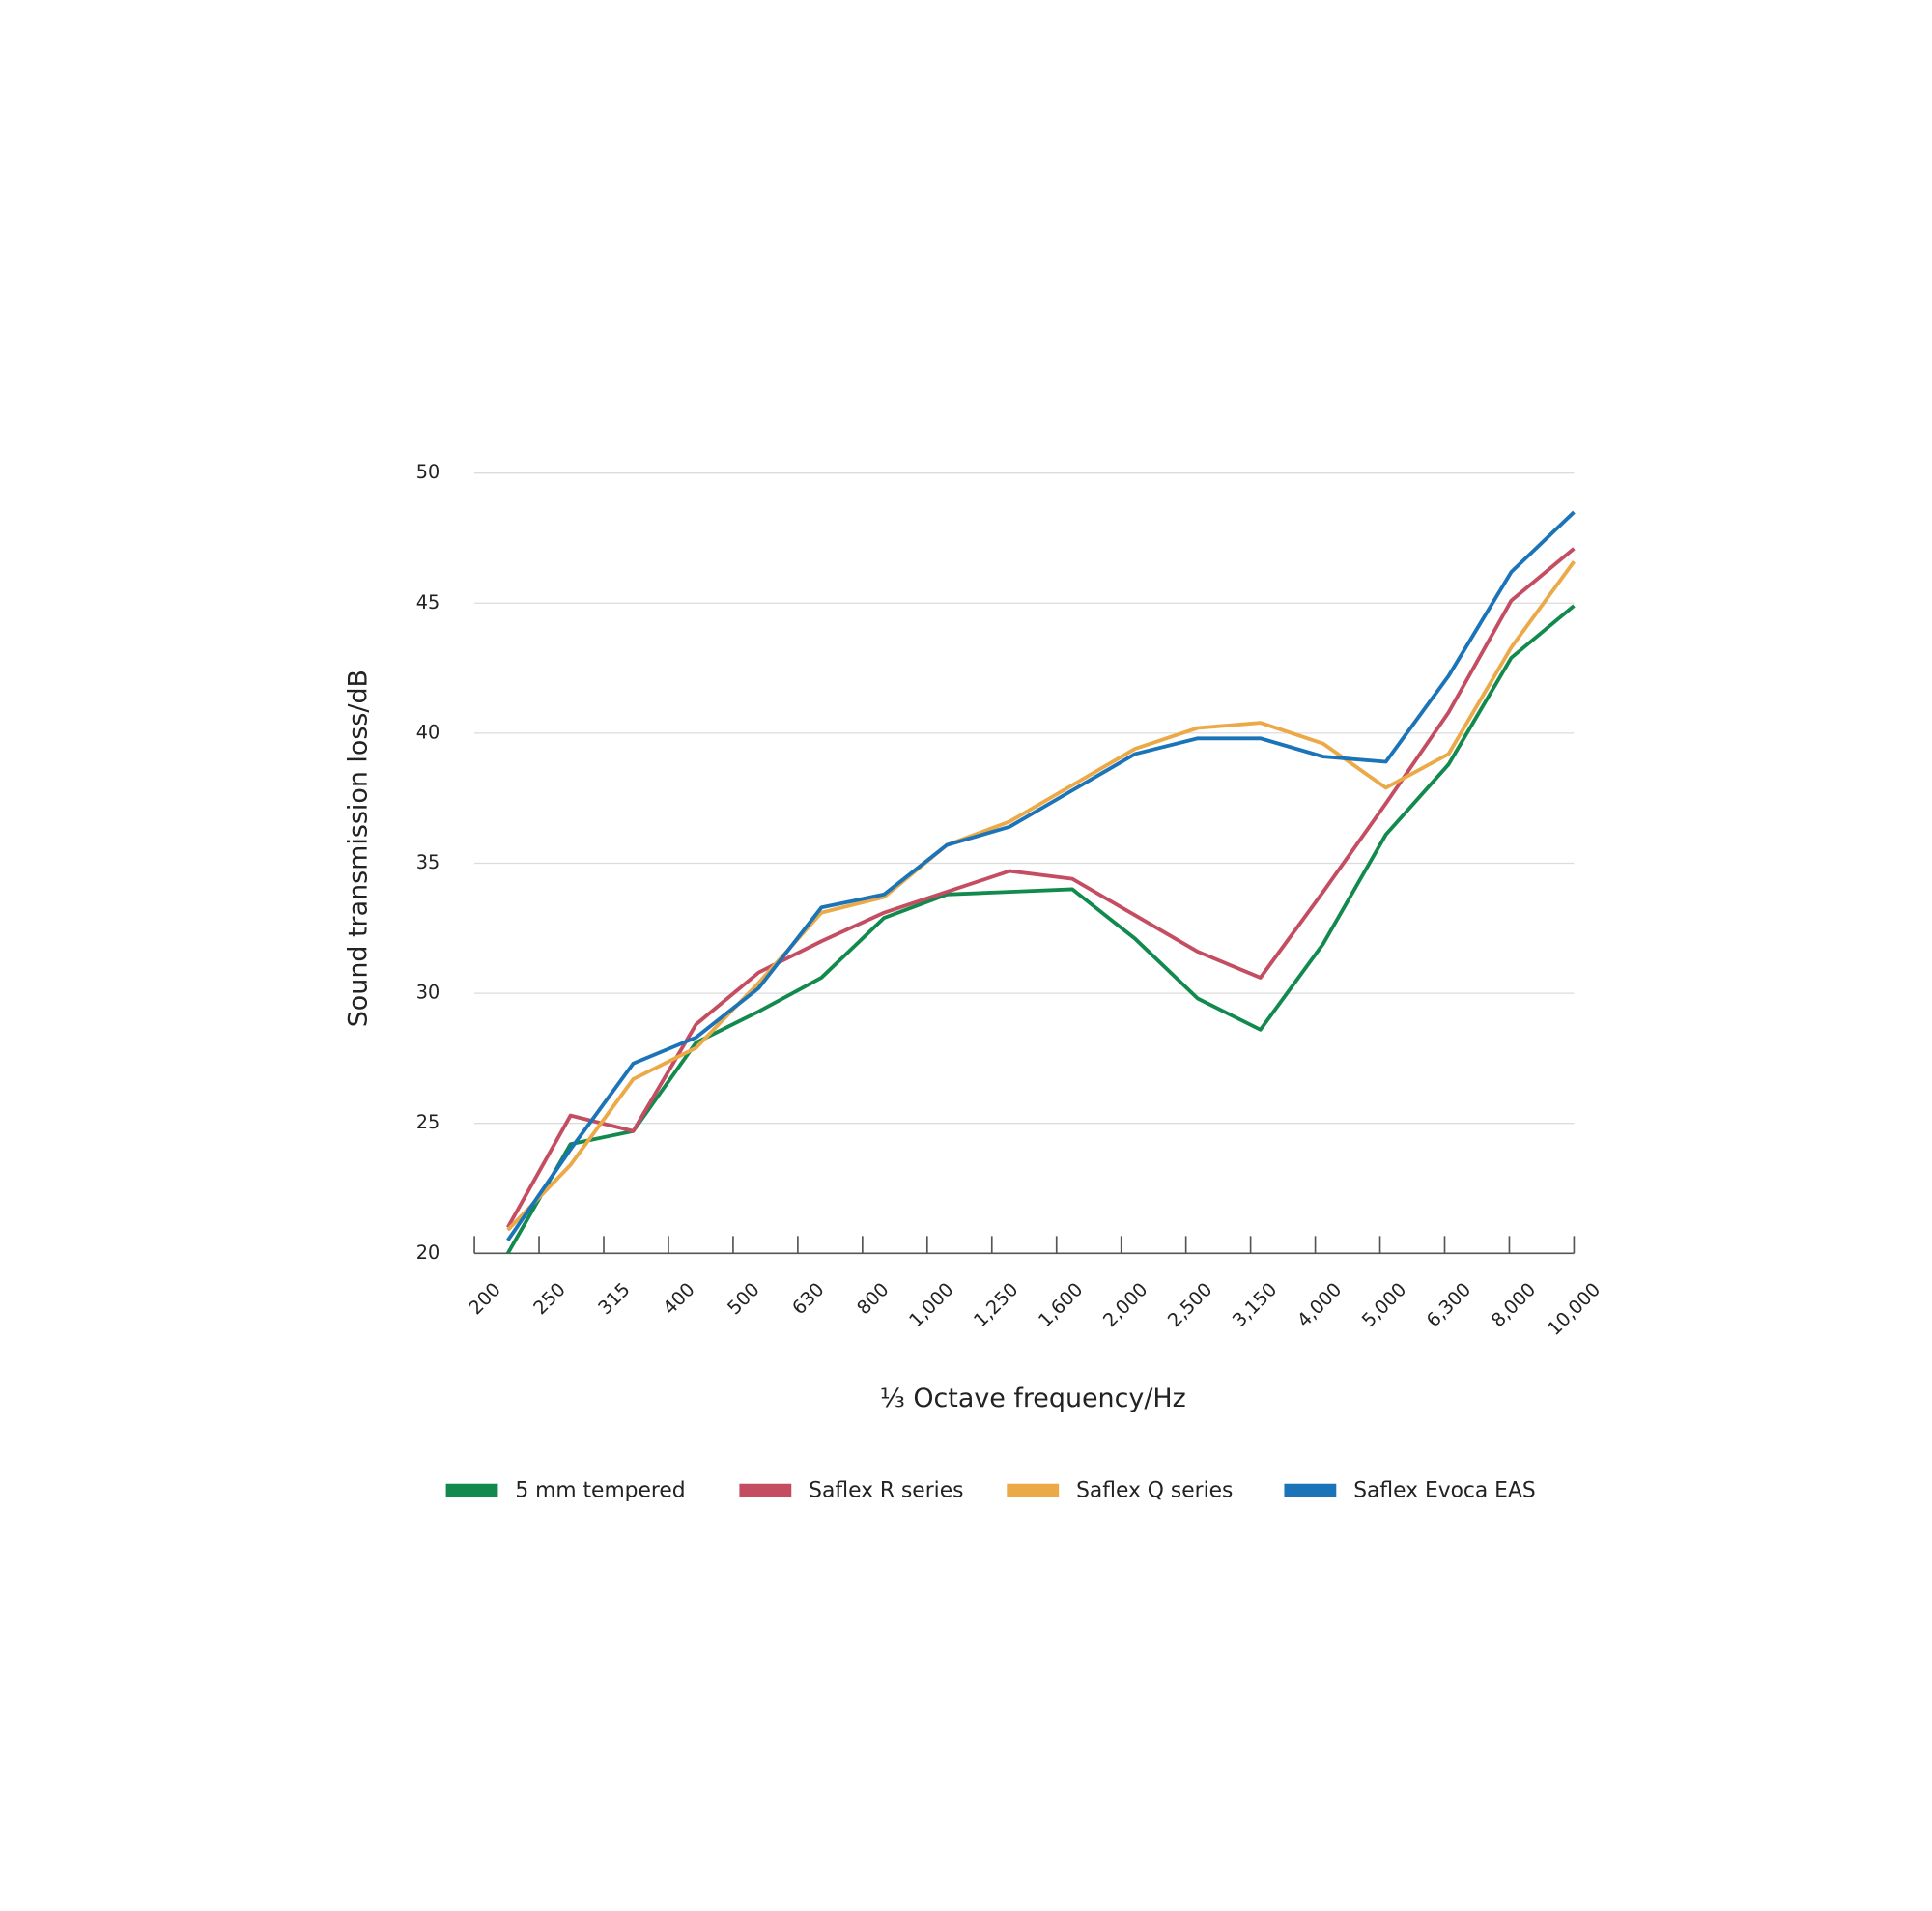 This screenshot has width=1932, height=1911. Describe the element at coordinates (872, 1298) in the screenshot. I see `x-tick-label: 800` at that location.